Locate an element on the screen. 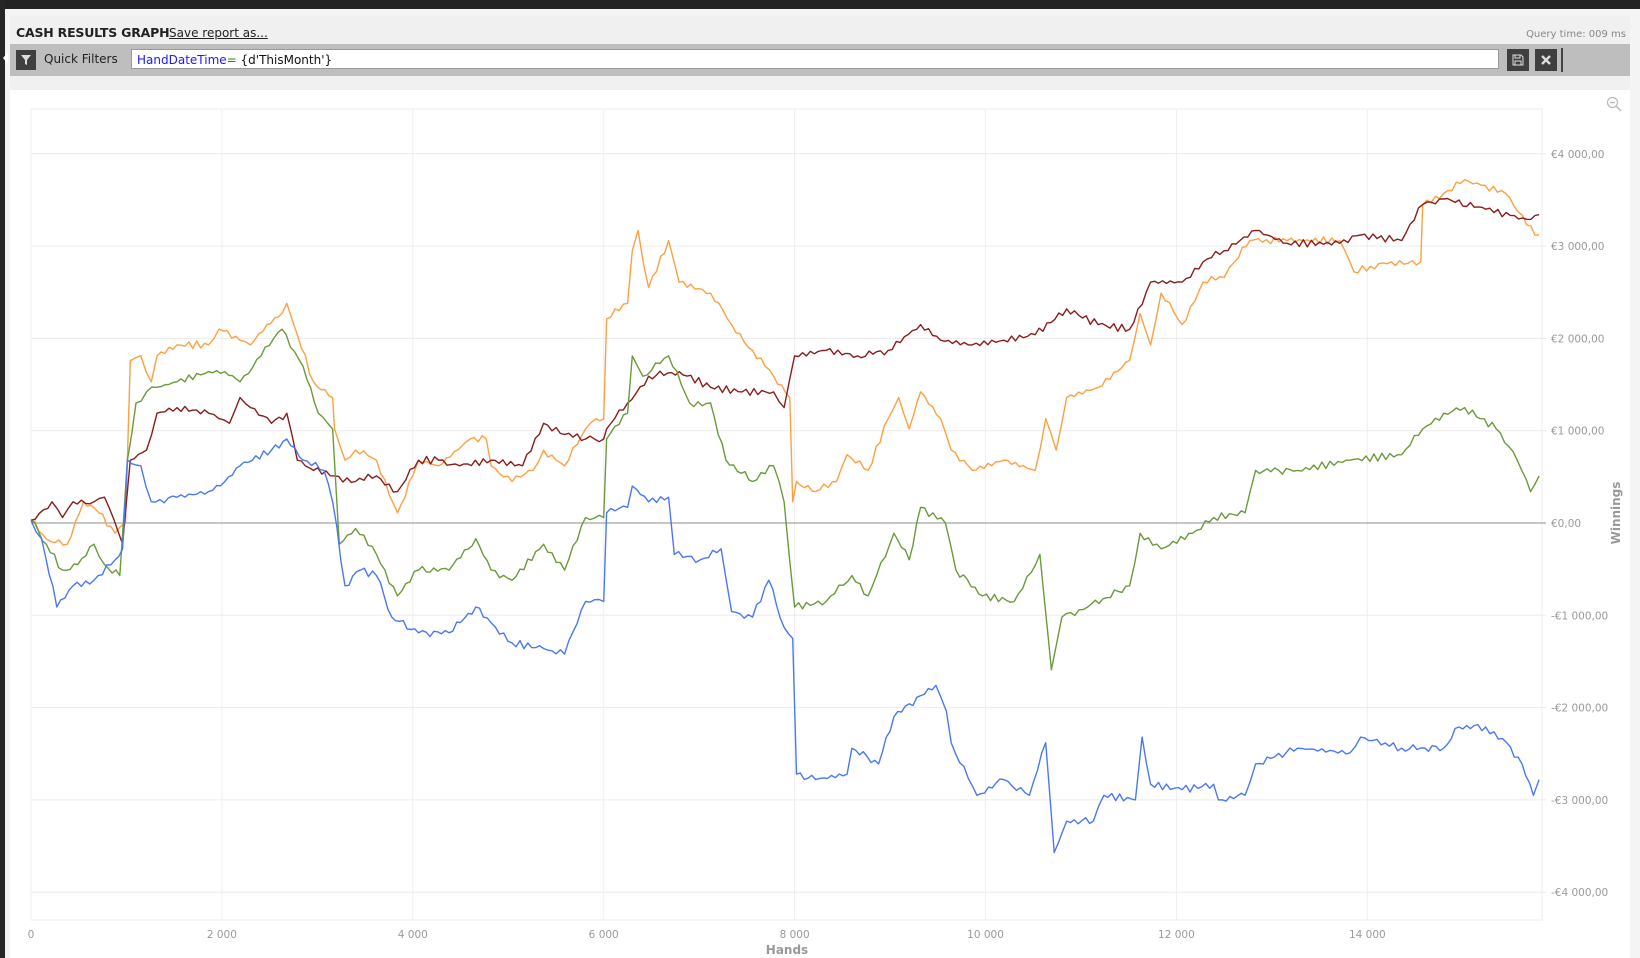  floppy-disk-icon is located at coordinates (1518, 60).